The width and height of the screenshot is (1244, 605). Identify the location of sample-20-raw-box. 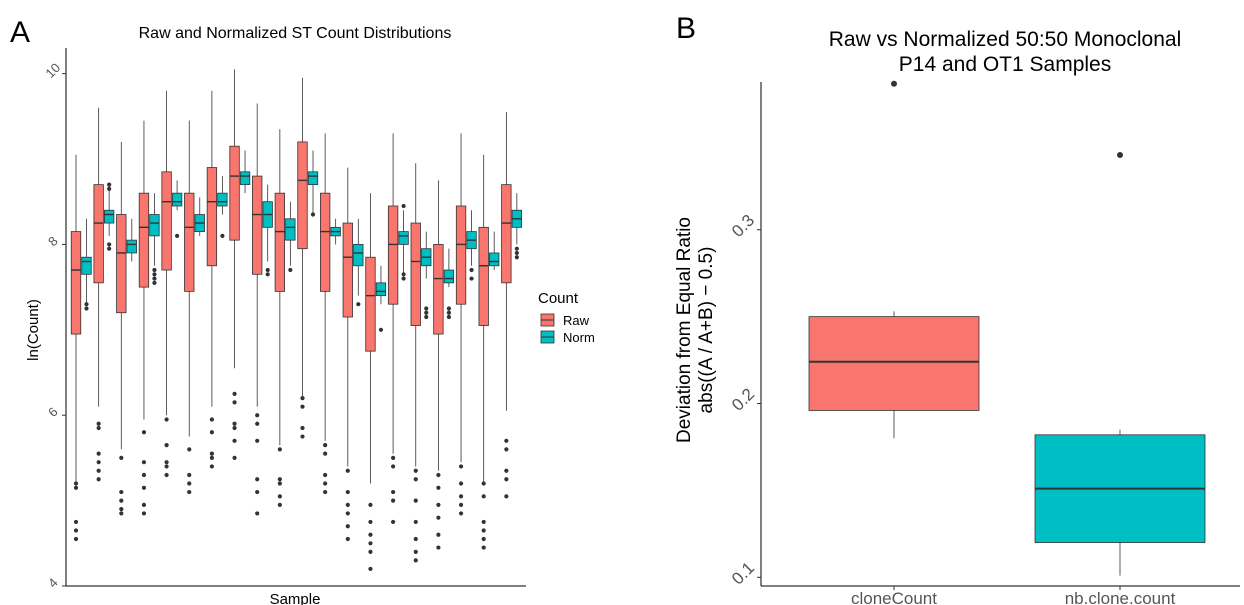
(506, 234).